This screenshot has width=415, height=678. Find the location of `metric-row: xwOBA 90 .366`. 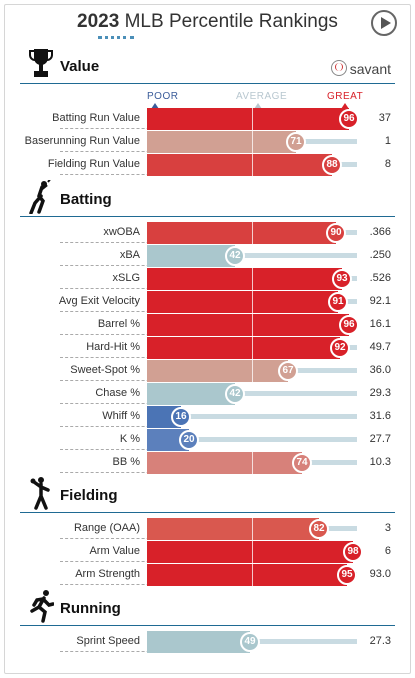

metric-row: xwOBA 90 .366 is located at coordinates (207, 233).